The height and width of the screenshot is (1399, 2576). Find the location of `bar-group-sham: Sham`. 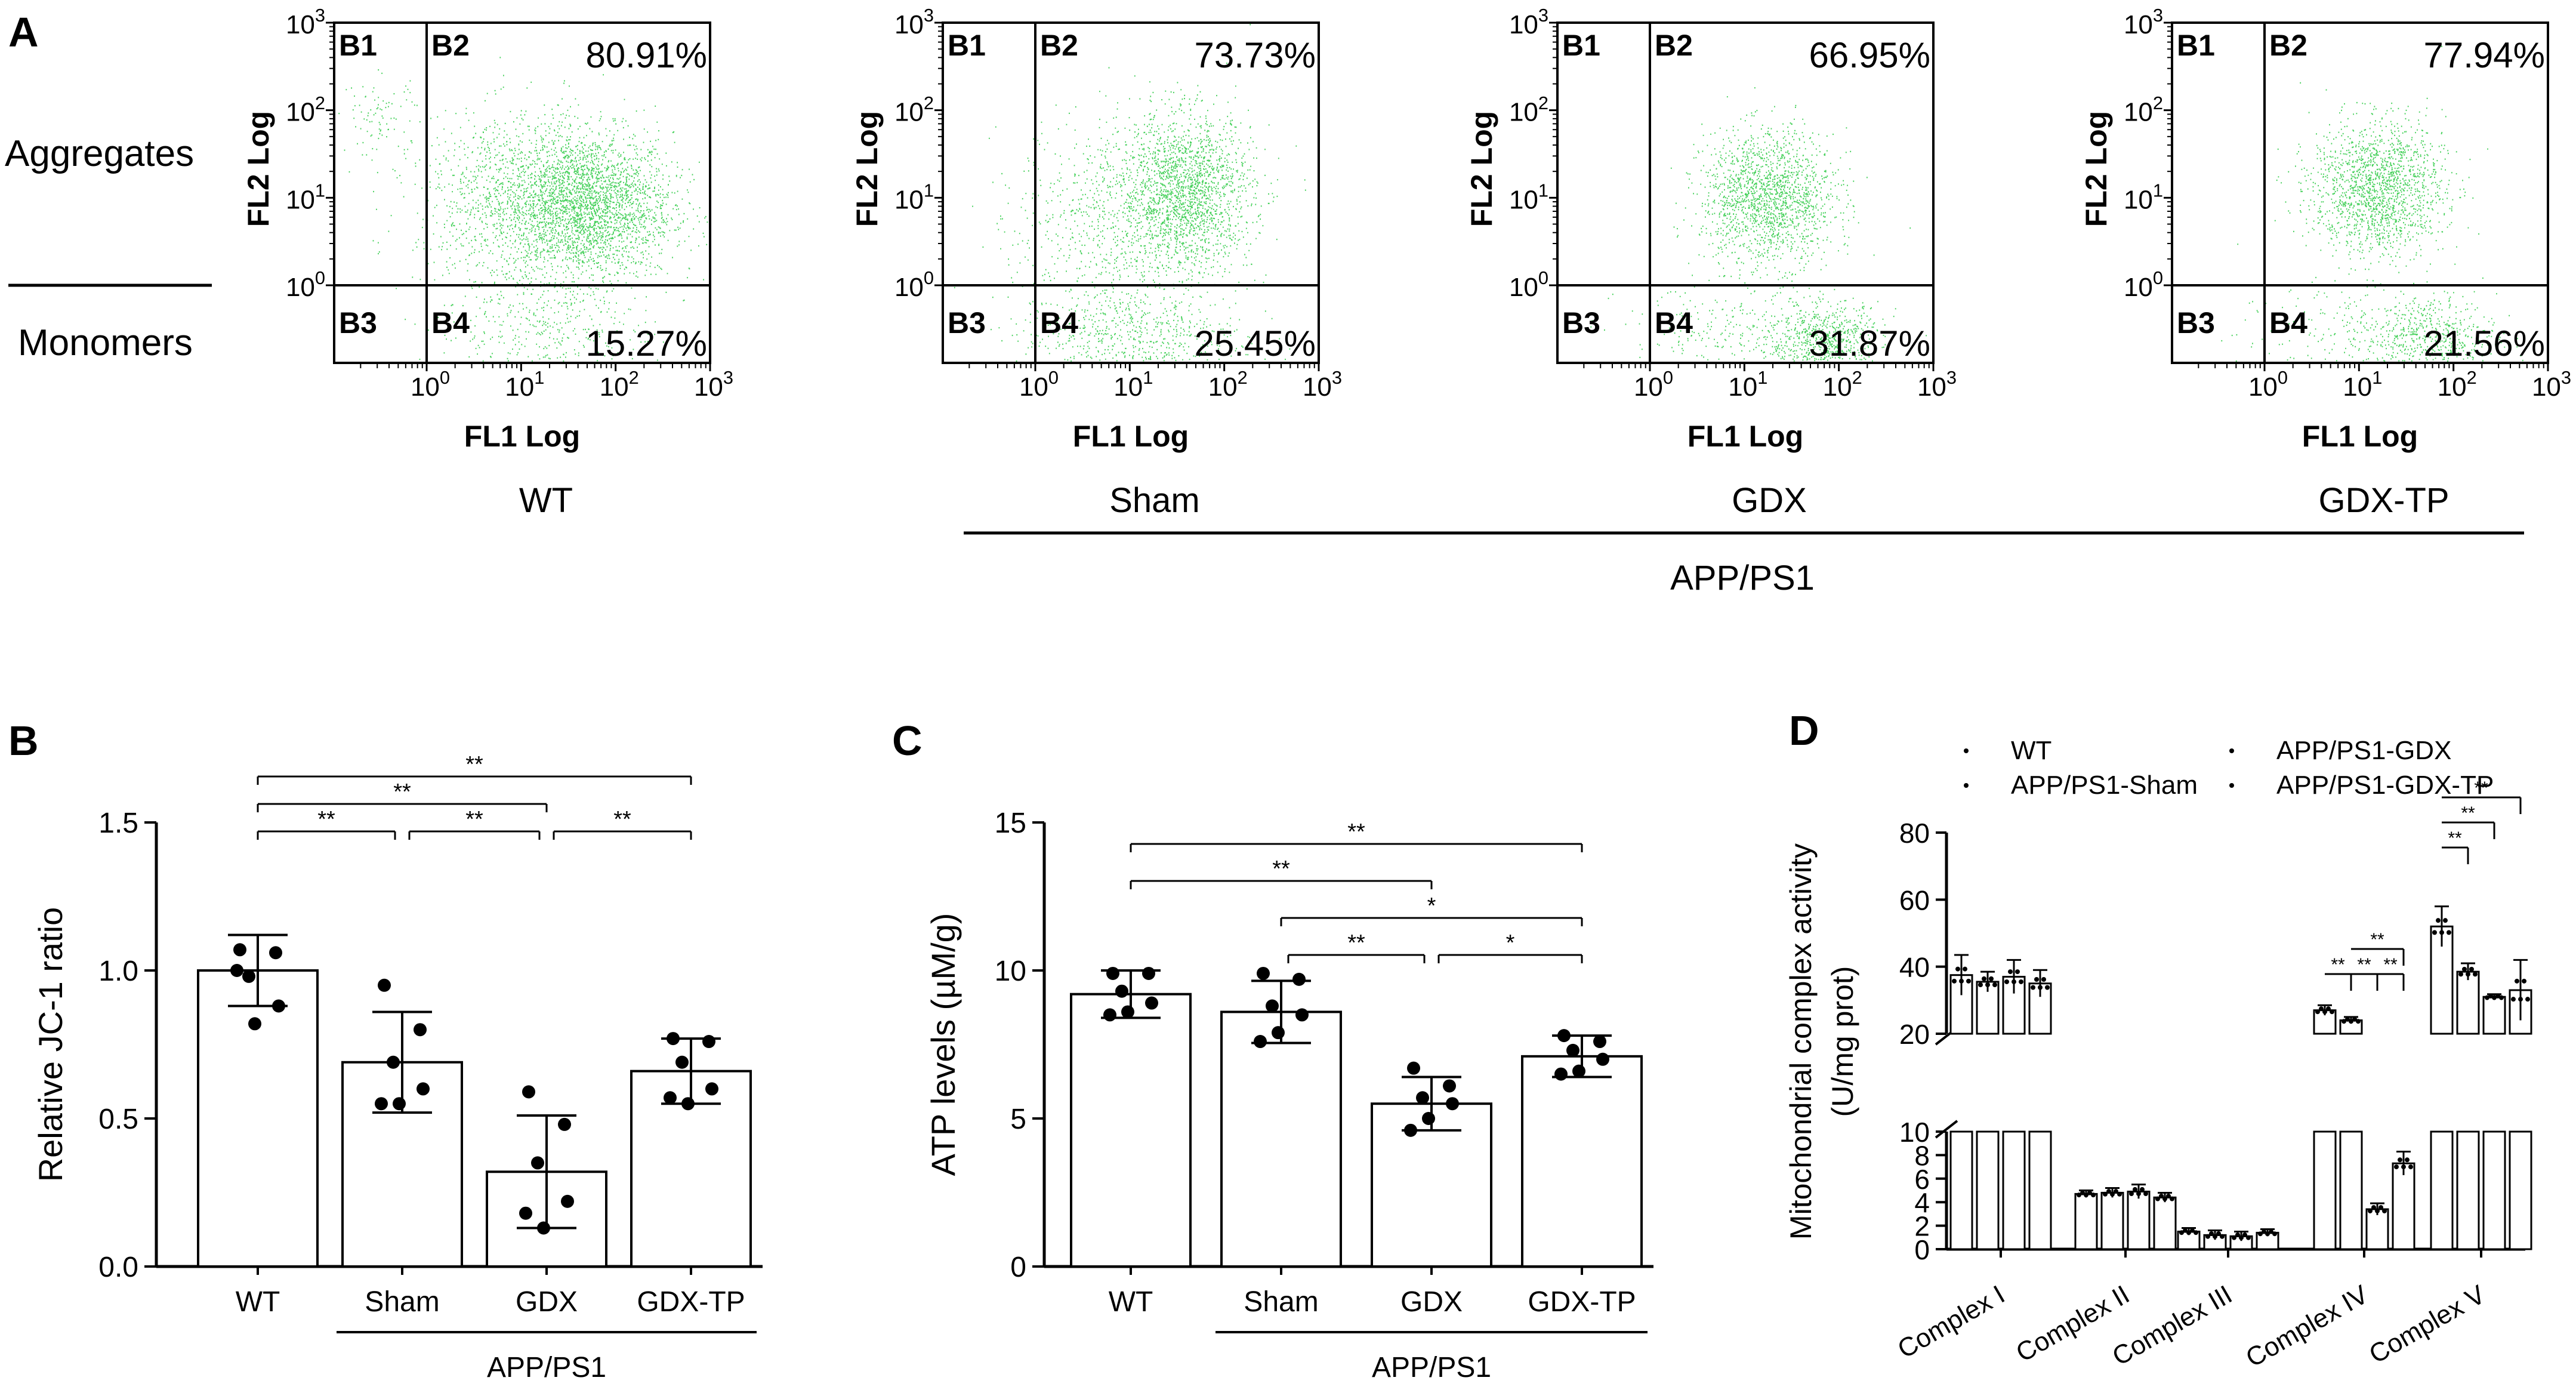

bar-group-sham: Sham is located at coordinates (1281, 1142).